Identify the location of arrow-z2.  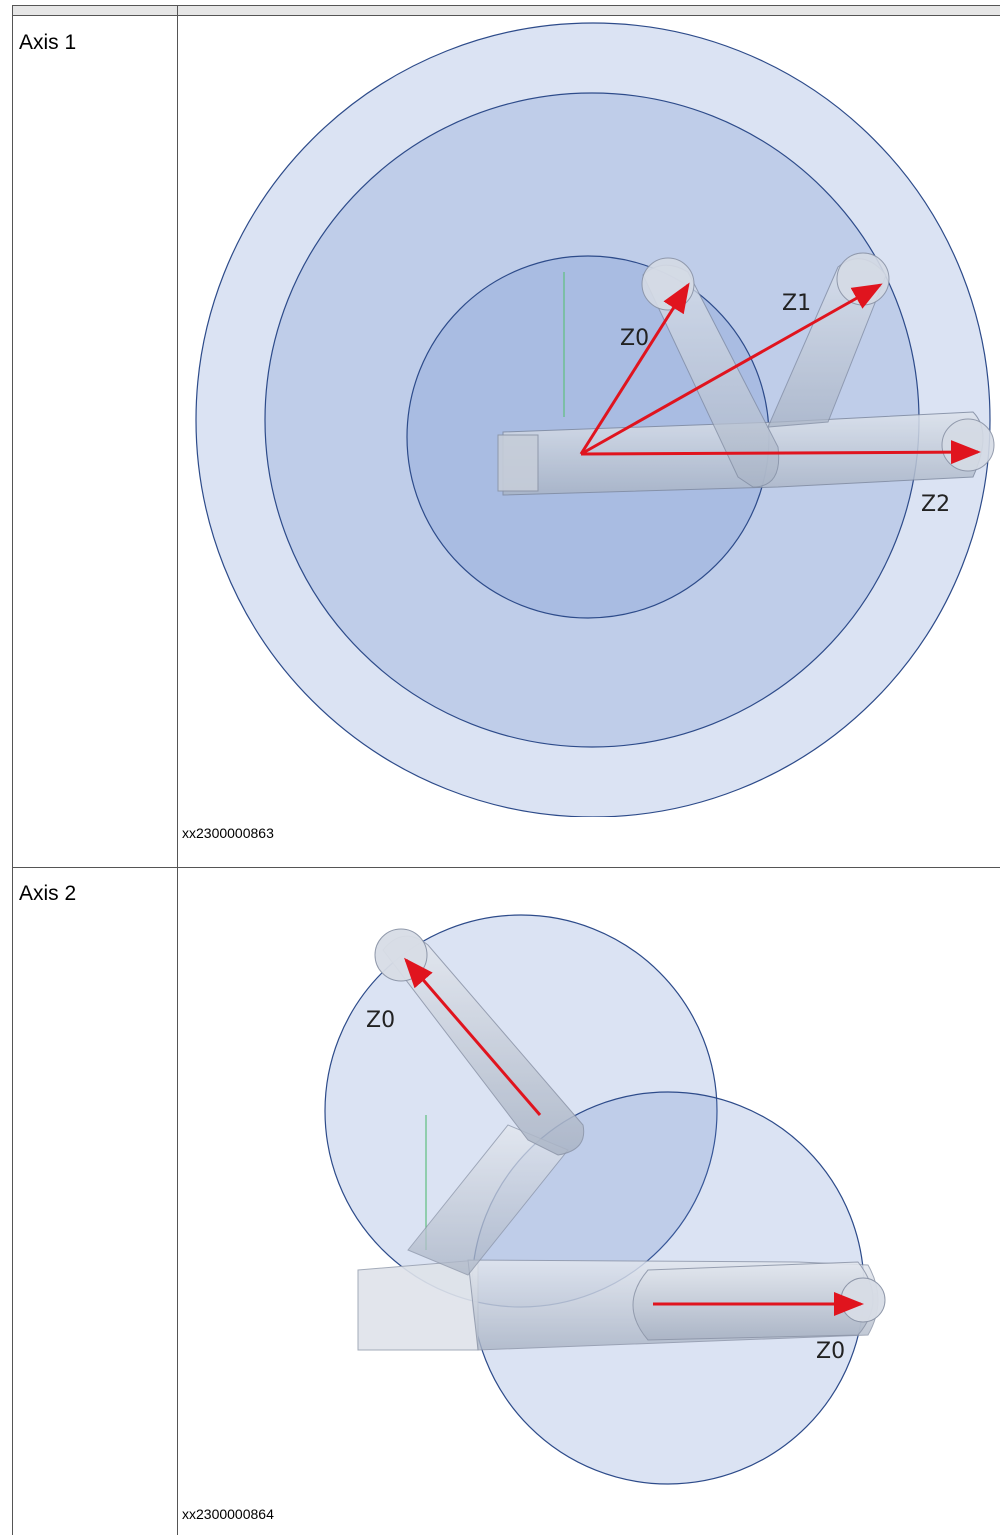
(780, 452).